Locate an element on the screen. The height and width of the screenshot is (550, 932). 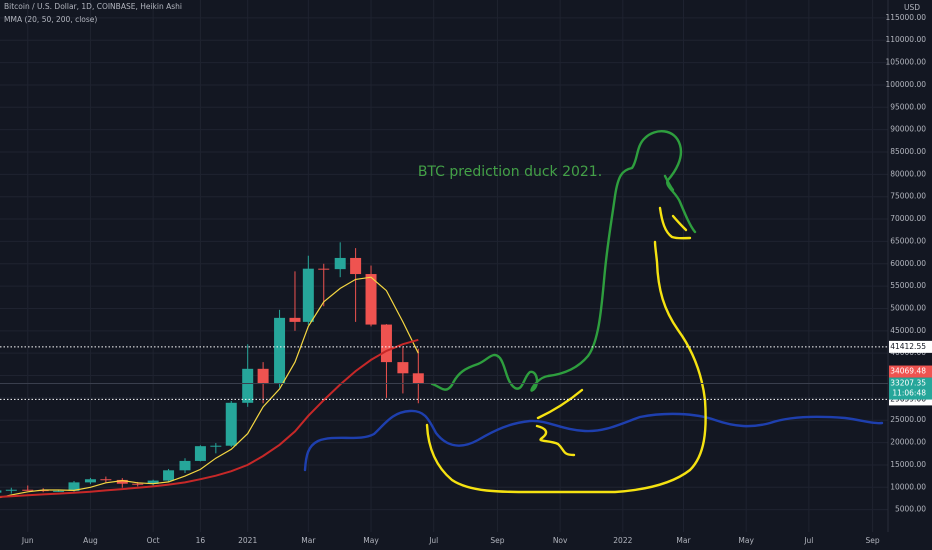
y-tick-label: 70000.00 is located at coordinates (908, 218).